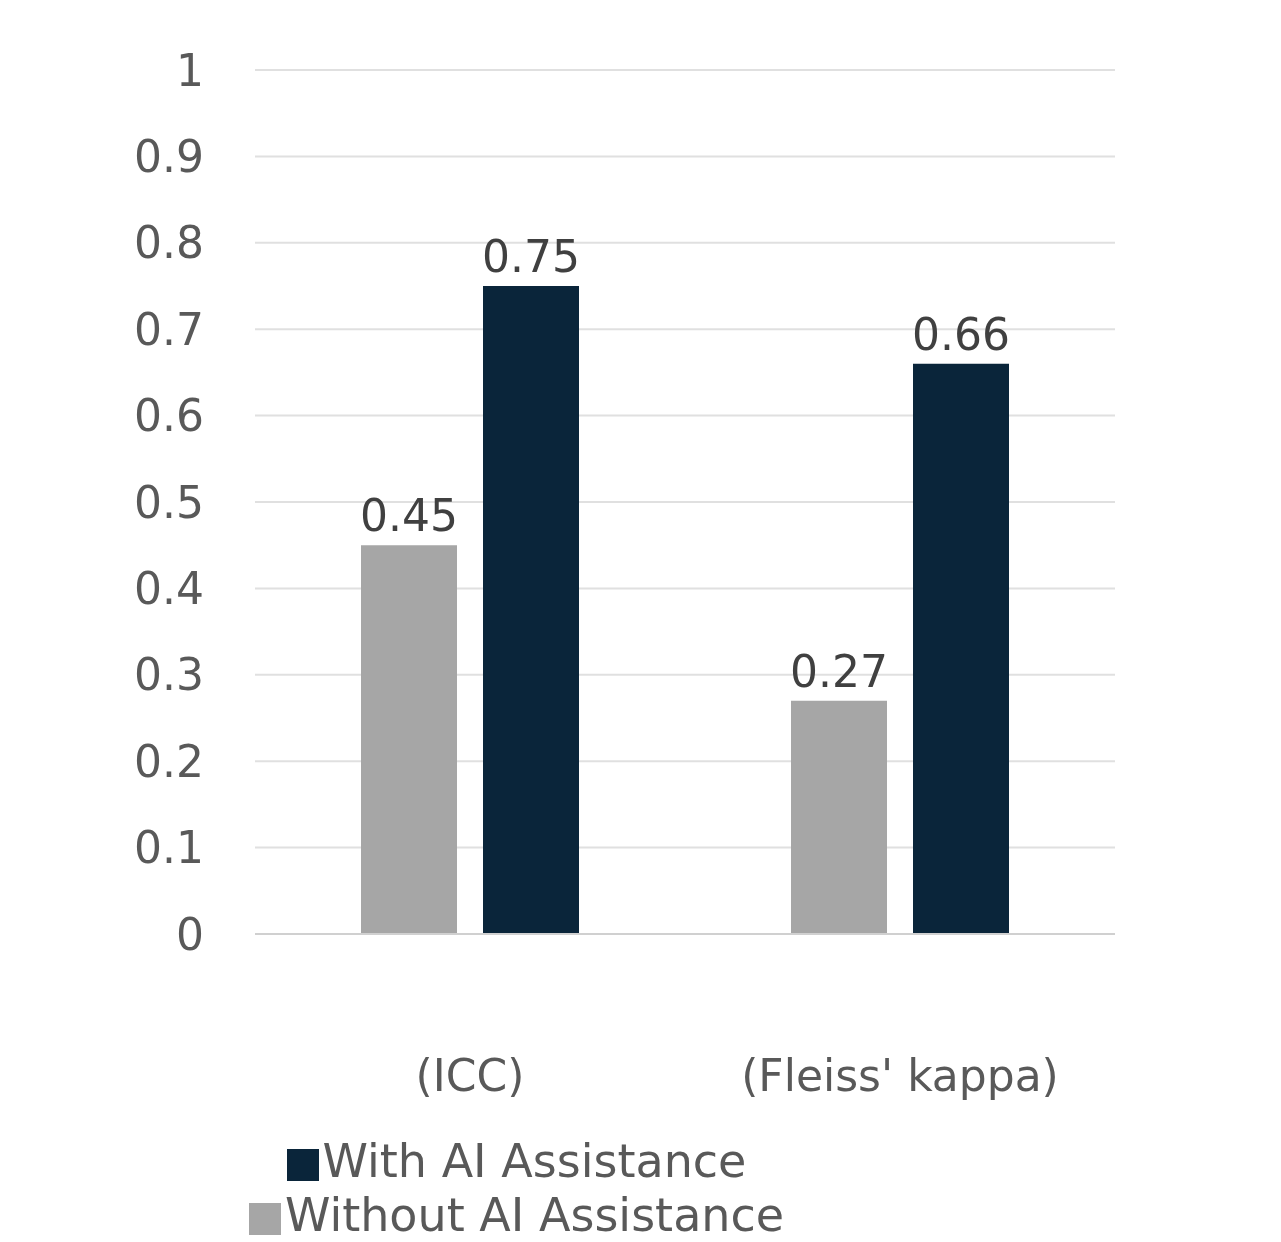 The width and height of the screenshot is (1281, 1242). I want to click on y-tick-label: 0.9, so click(169, 157).